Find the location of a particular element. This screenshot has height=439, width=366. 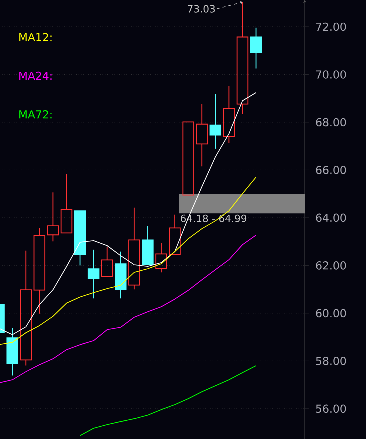

annotation: 73.03 is located at coordinates (202, 9).